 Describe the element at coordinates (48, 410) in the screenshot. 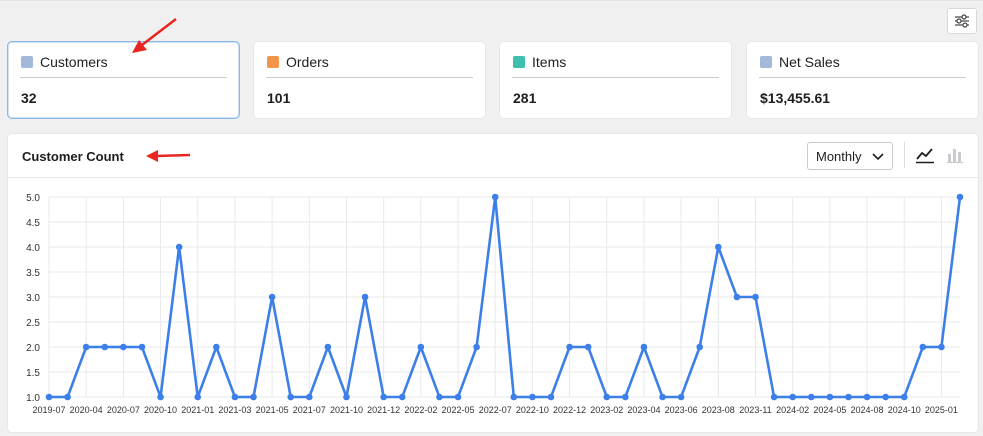

I see `x-tick-label: 2019-07` at that location.